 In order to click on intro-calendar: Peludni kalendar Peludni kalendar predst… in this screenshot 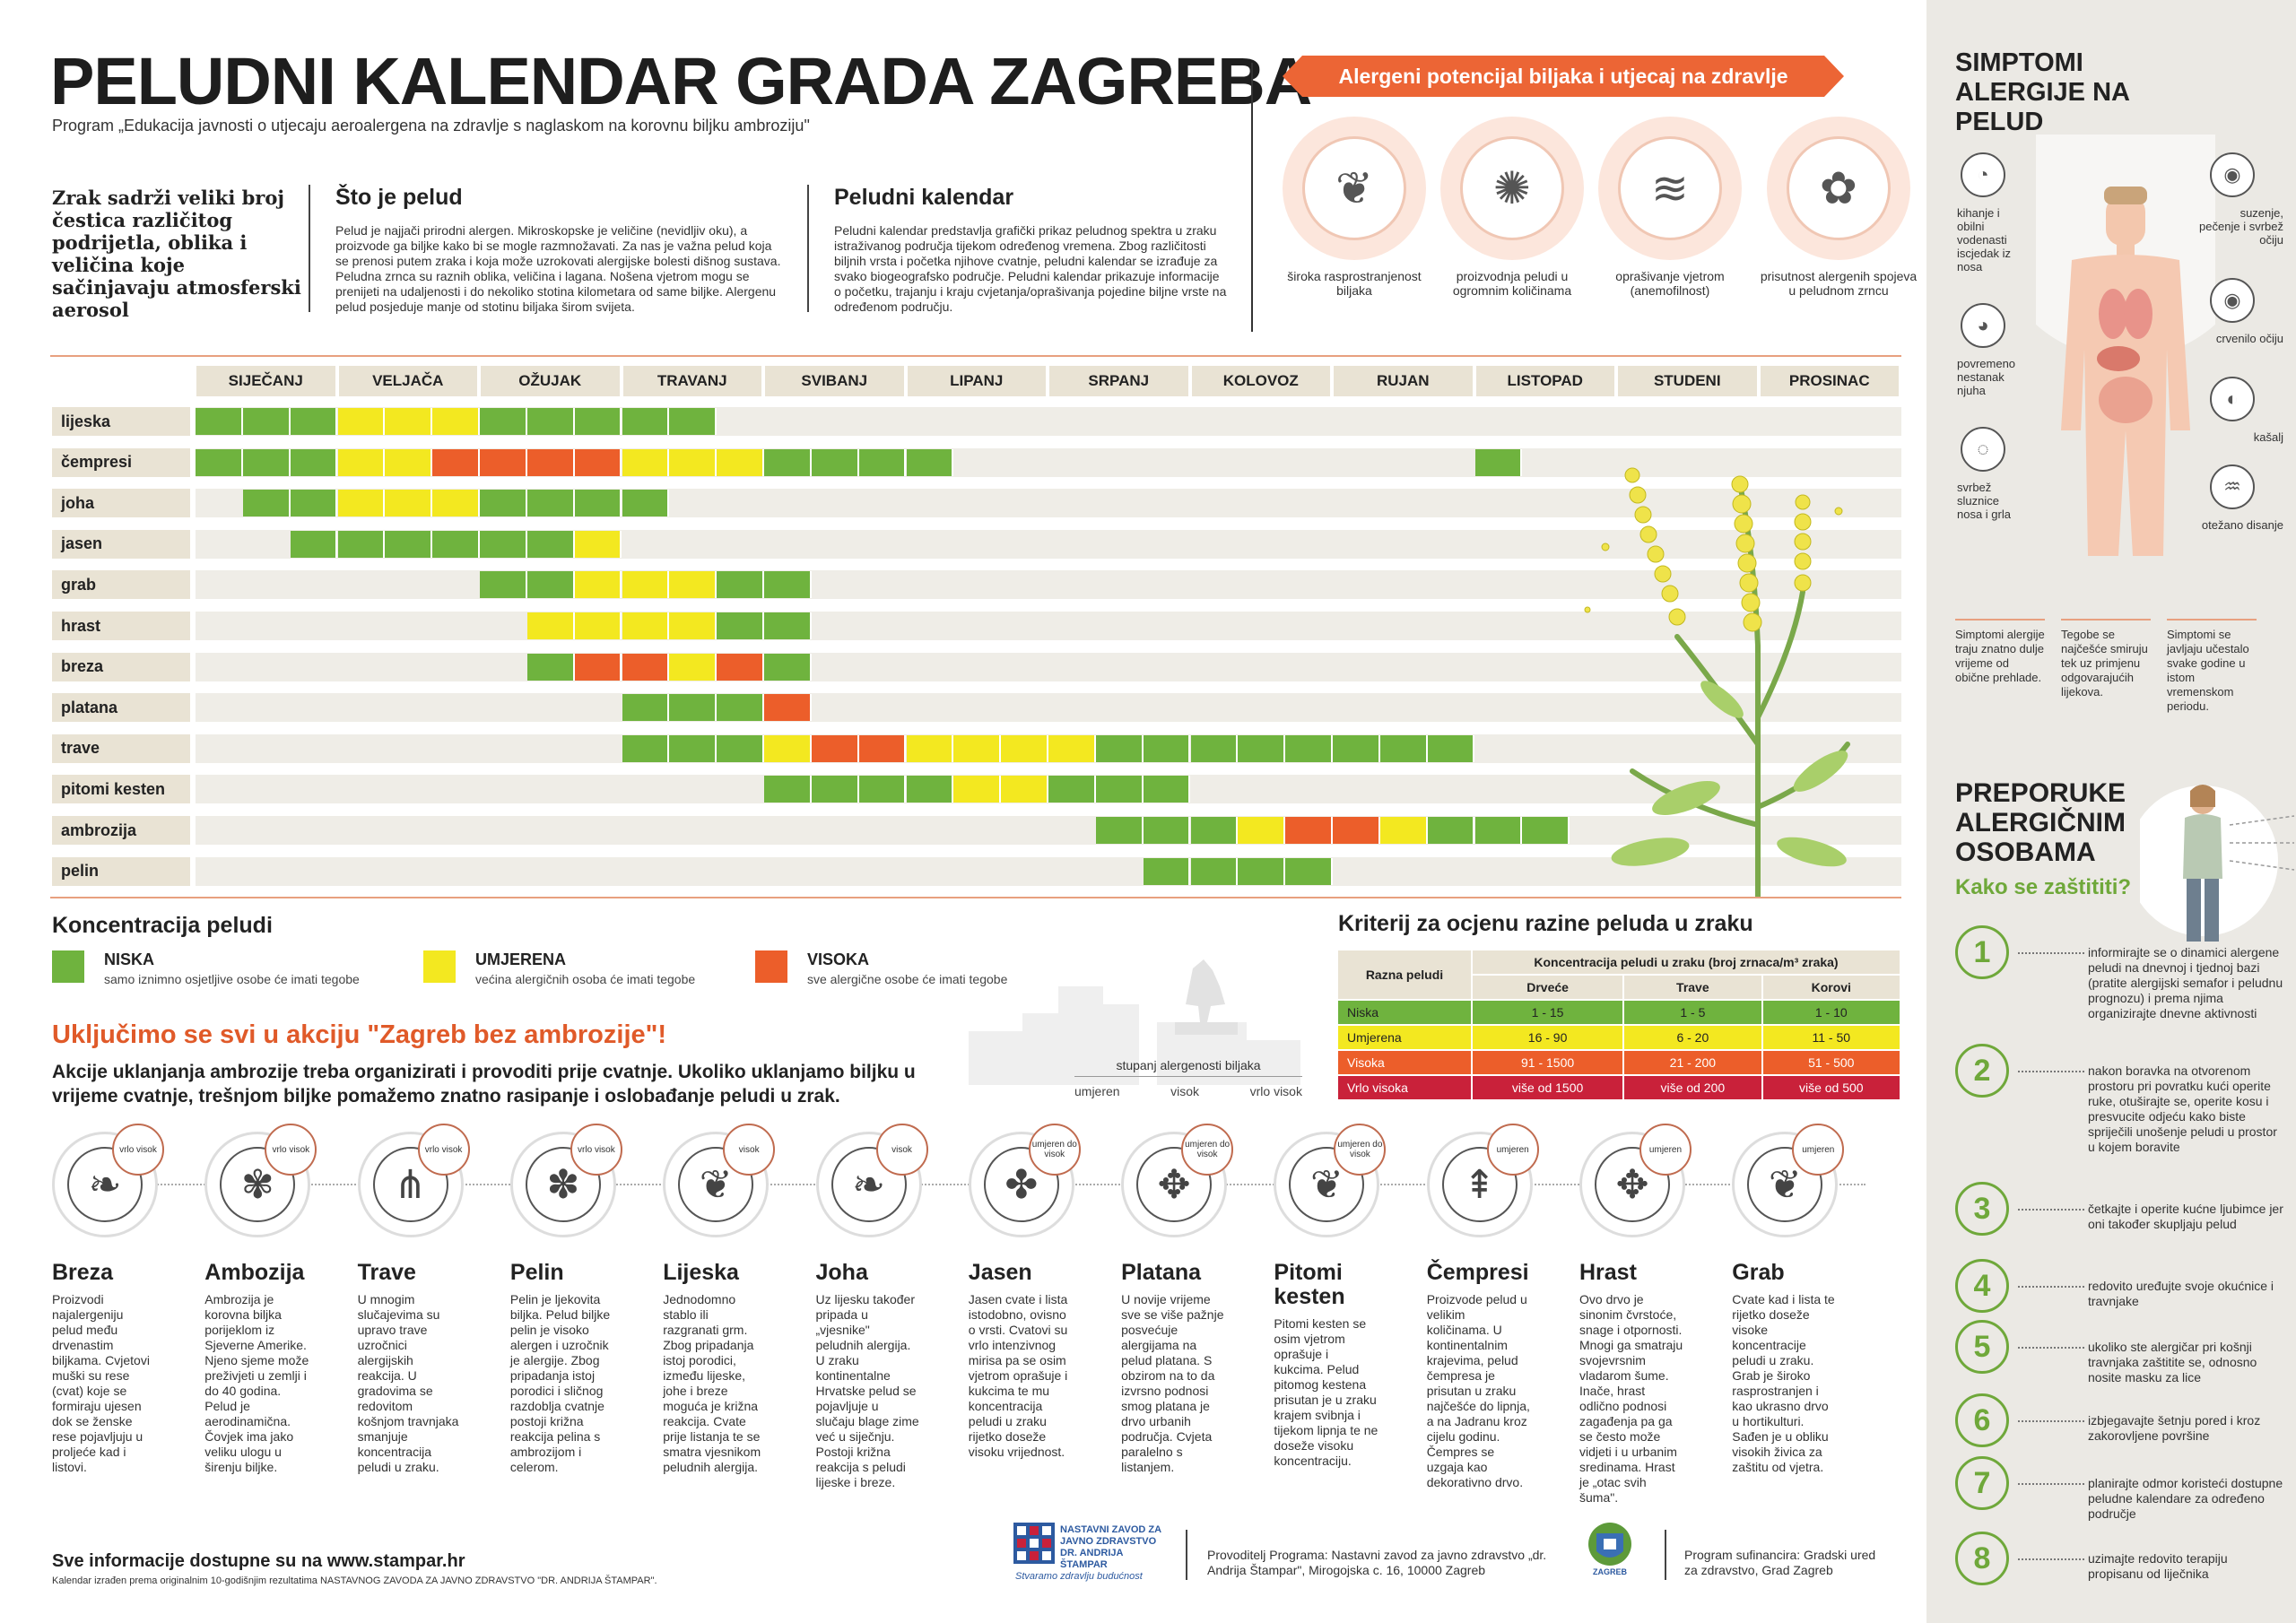, I will do `click(1031, 250)`.